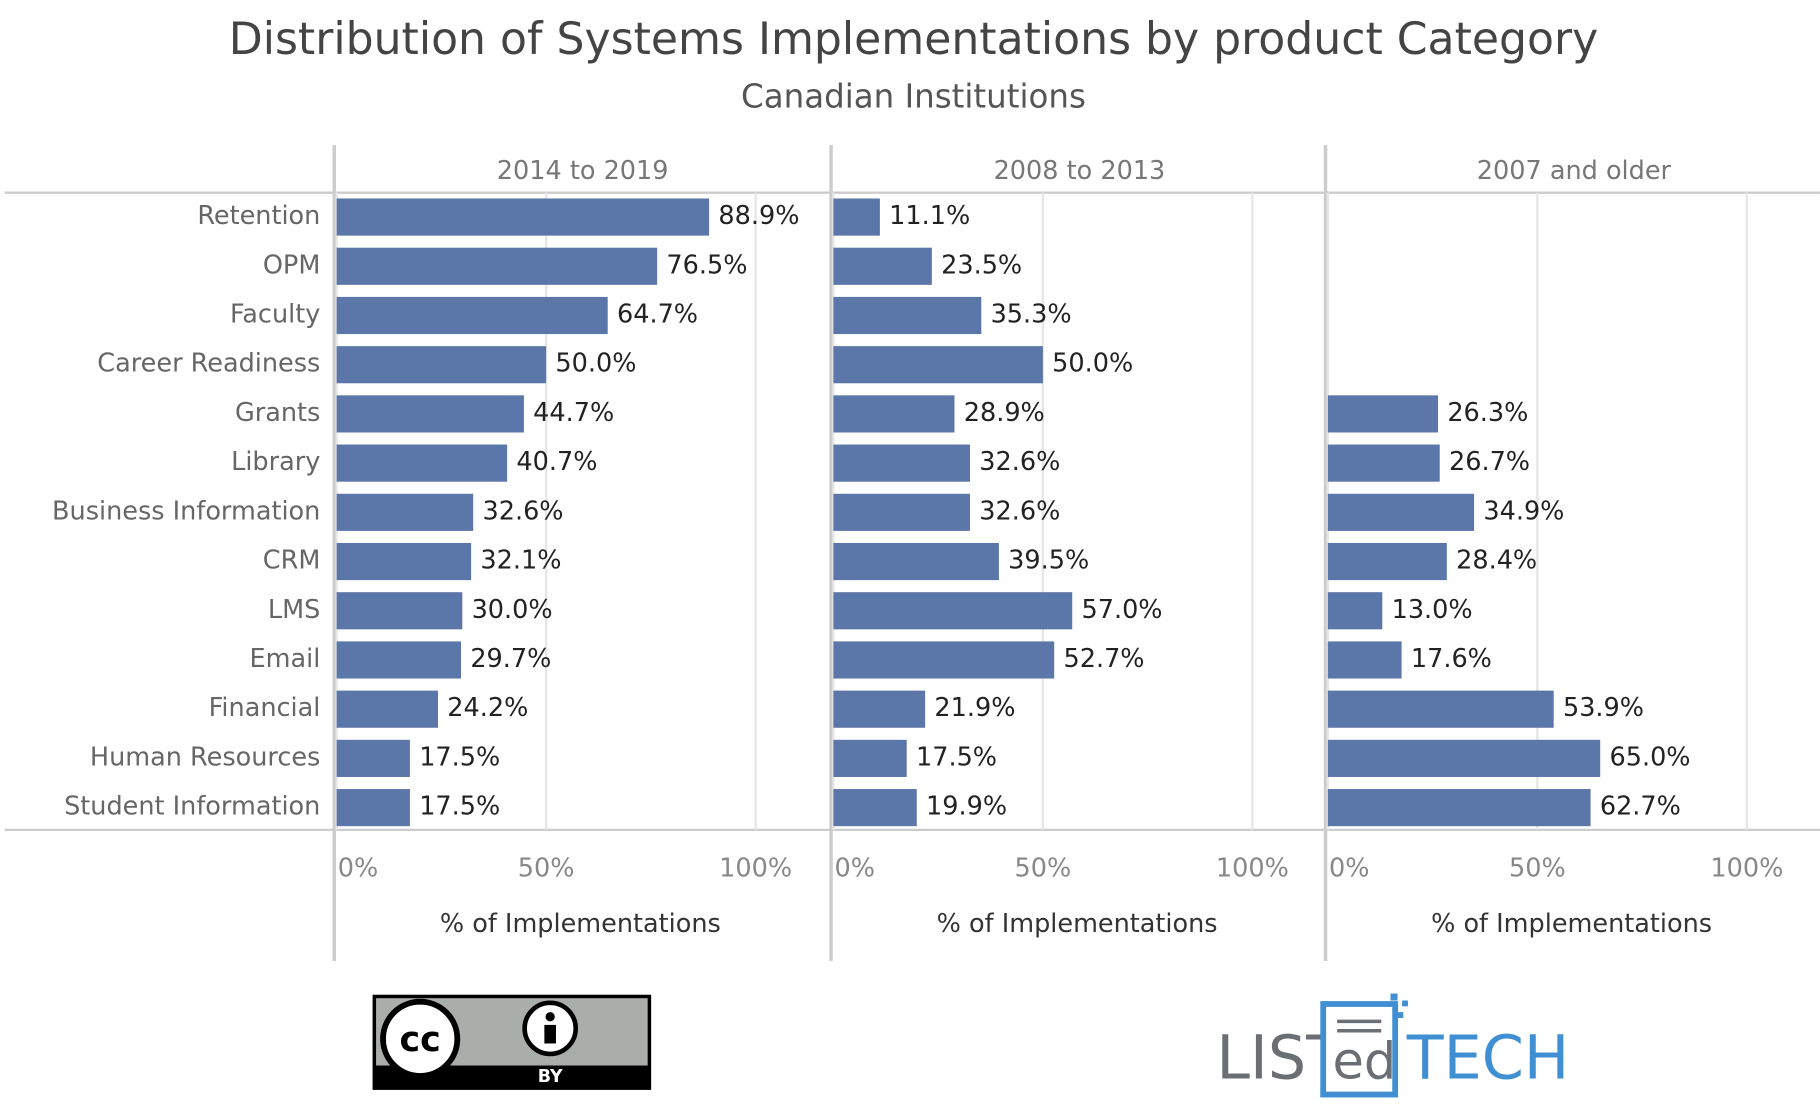 This screenshot has width=1820, height=1115. I want to click on by-body, so click(550, 1034).